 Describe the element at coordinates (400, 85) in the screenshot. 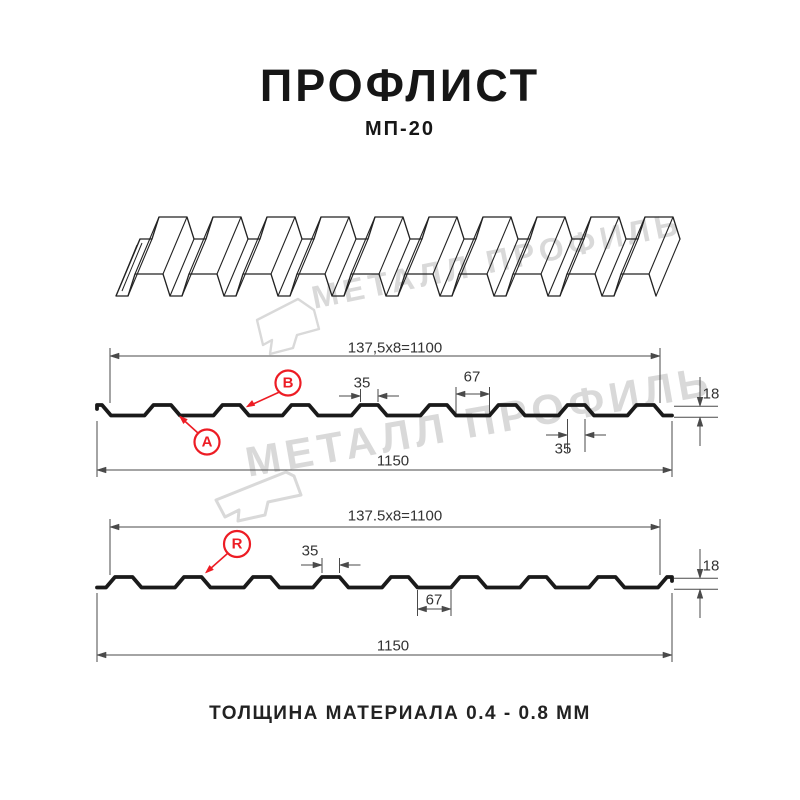

I see `page-title: ПРОФЛИСТ` at that location.